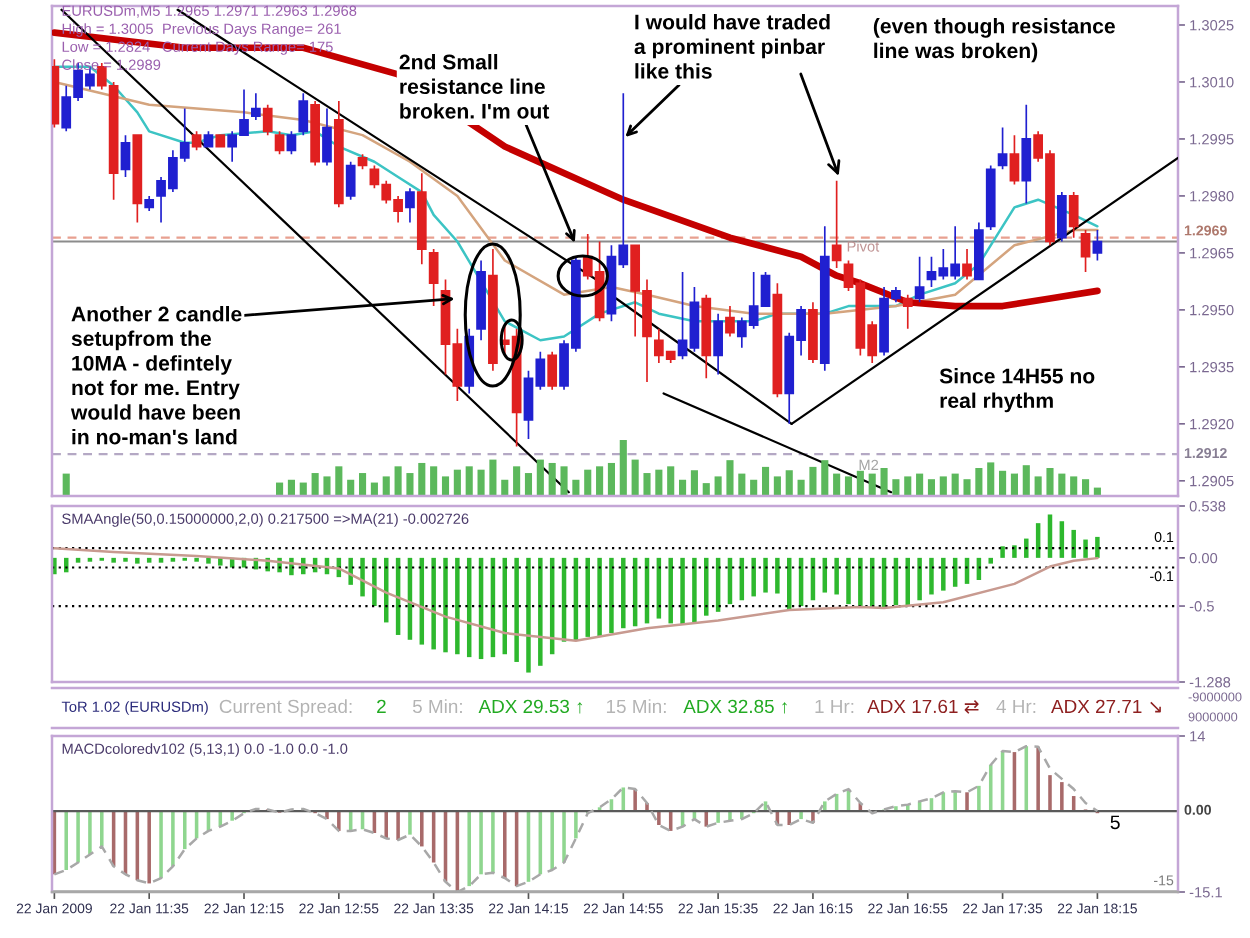 The width and height of the screenshot is (1250, 938). What do you see at coordinates (381, 706) in the screenshot?
I see `text: 2` at bounding box center [381, 706].